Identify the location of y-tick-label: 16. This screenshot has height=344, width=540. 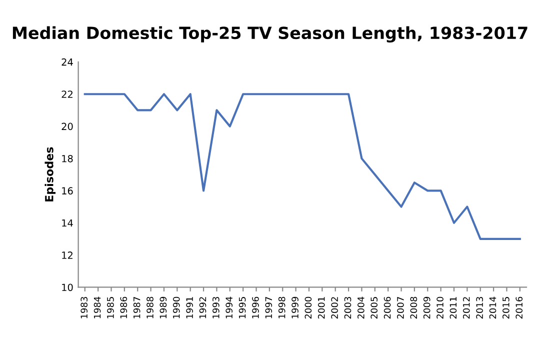
(67, 191).